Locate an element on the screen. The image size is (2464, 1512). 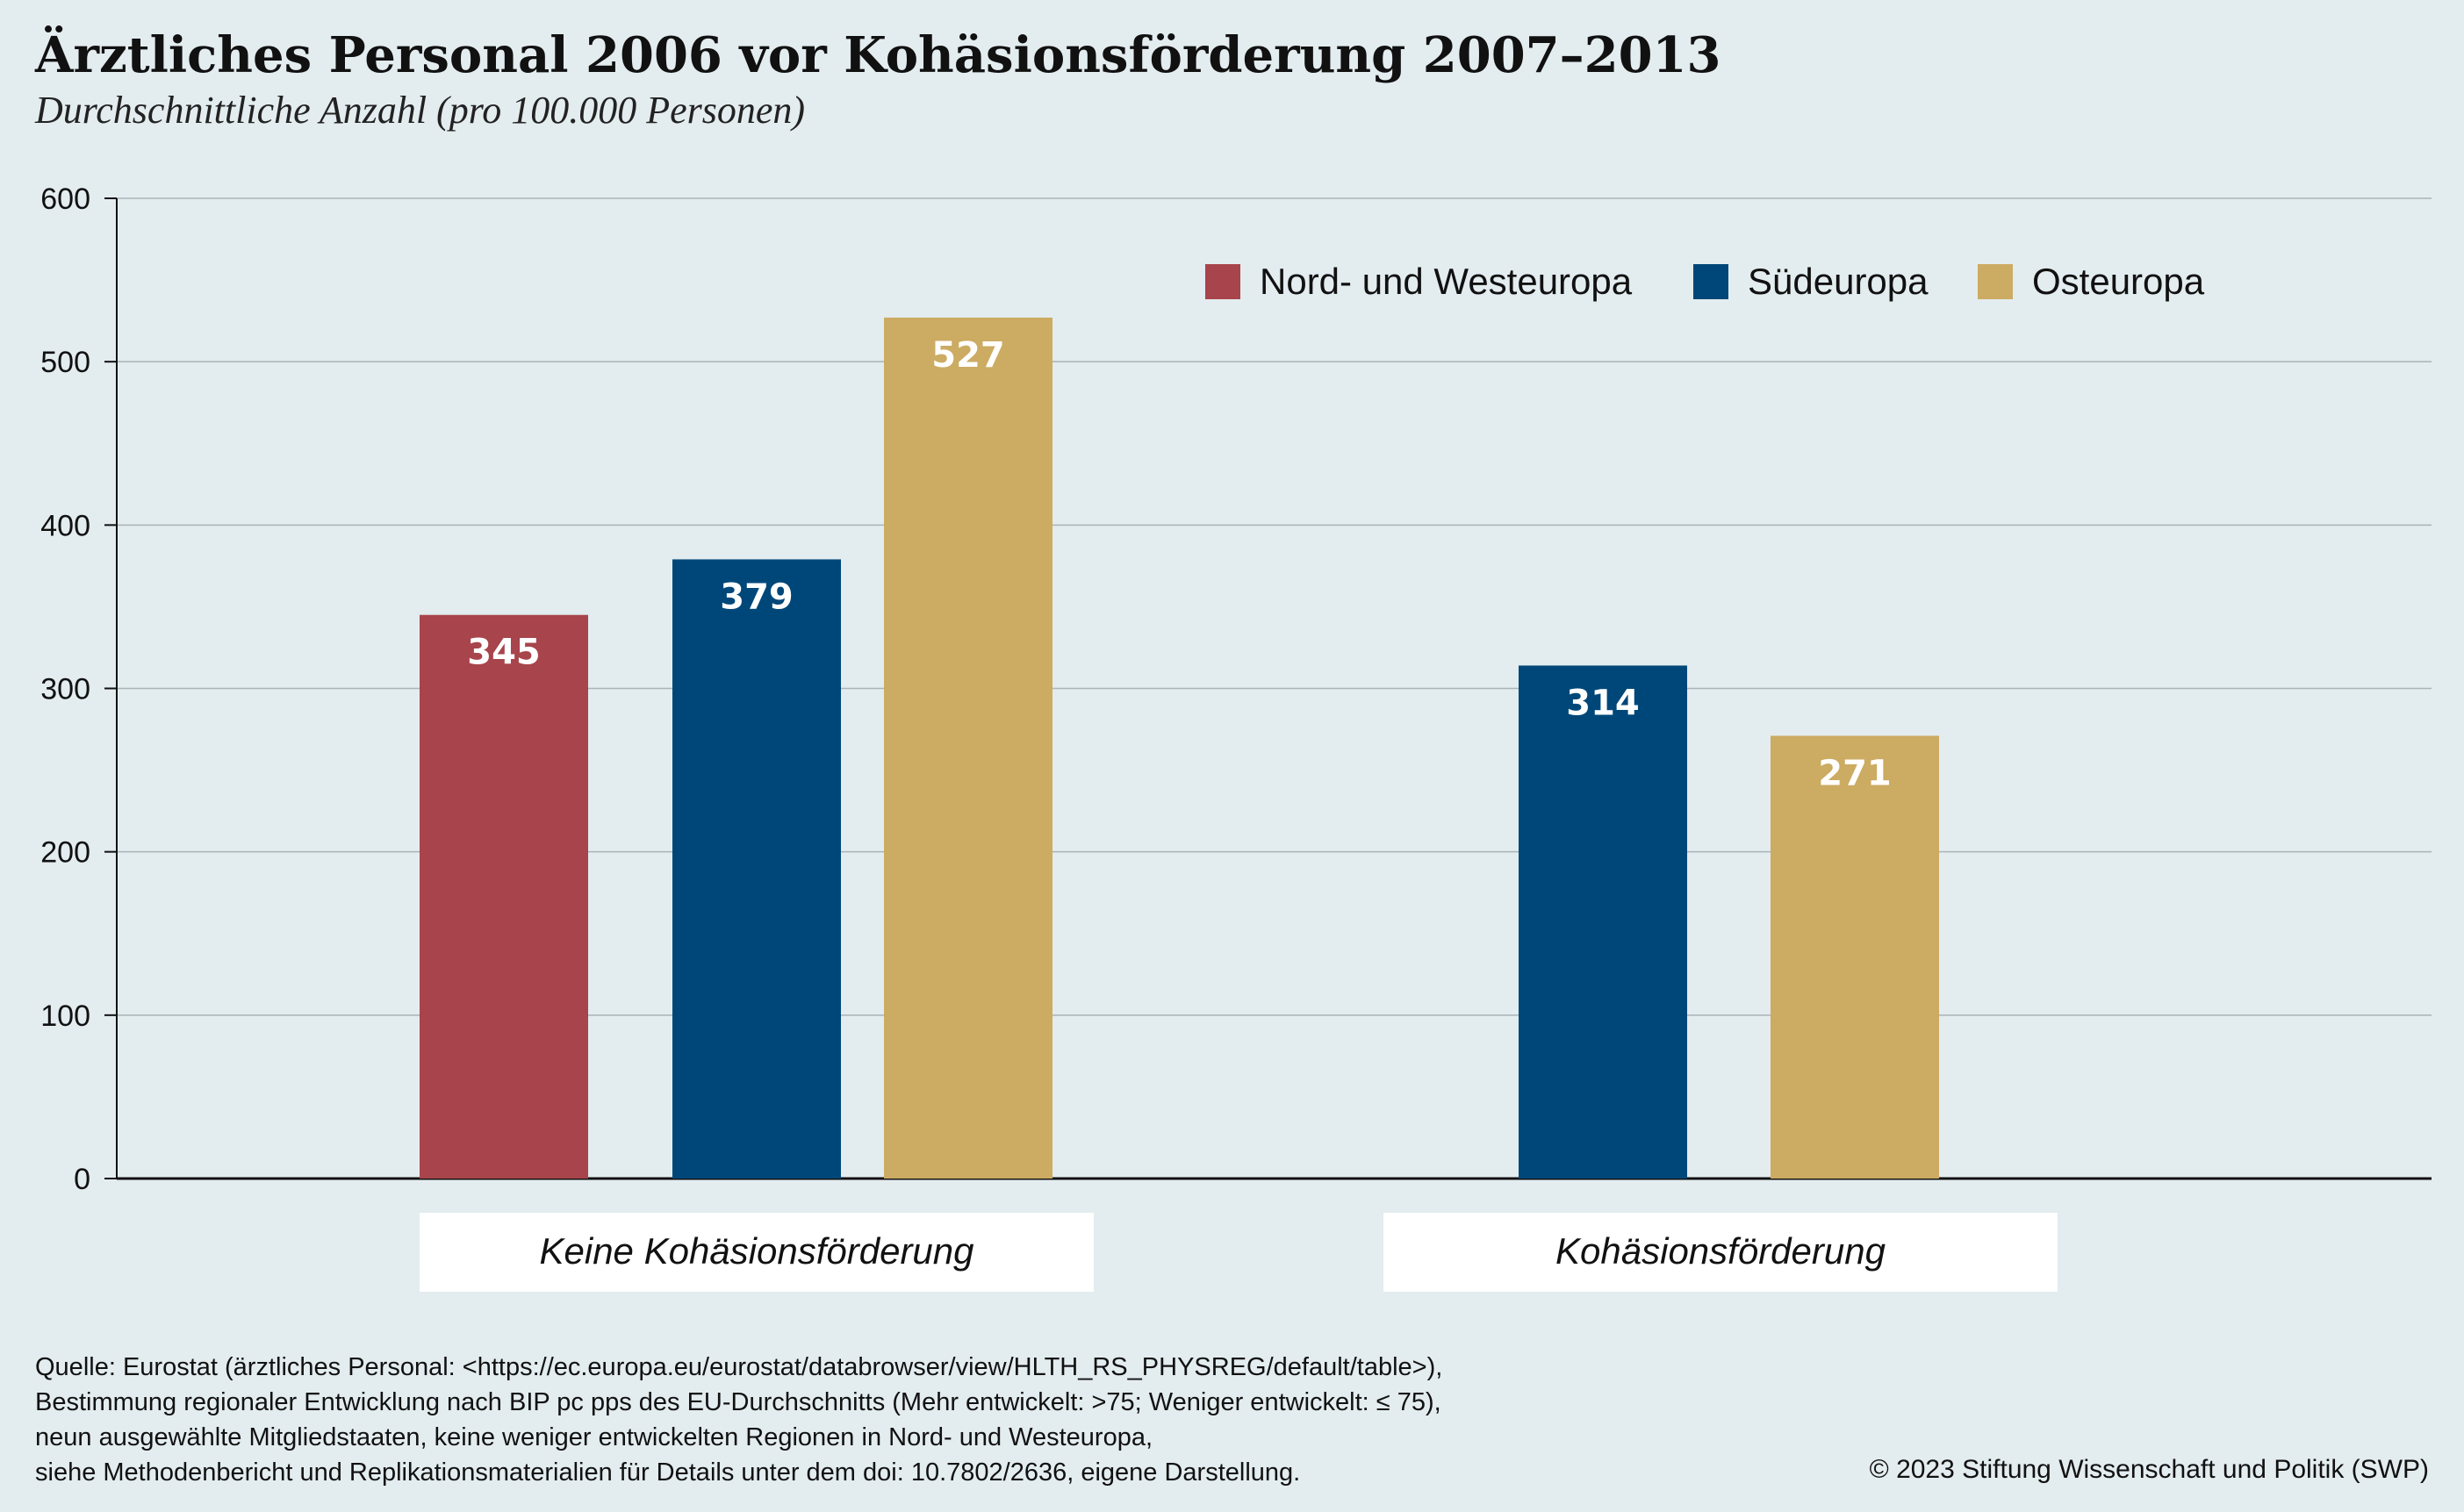
x-tick-label: Keine Kohäsionsförderung is located at coordinates (756, 1251).